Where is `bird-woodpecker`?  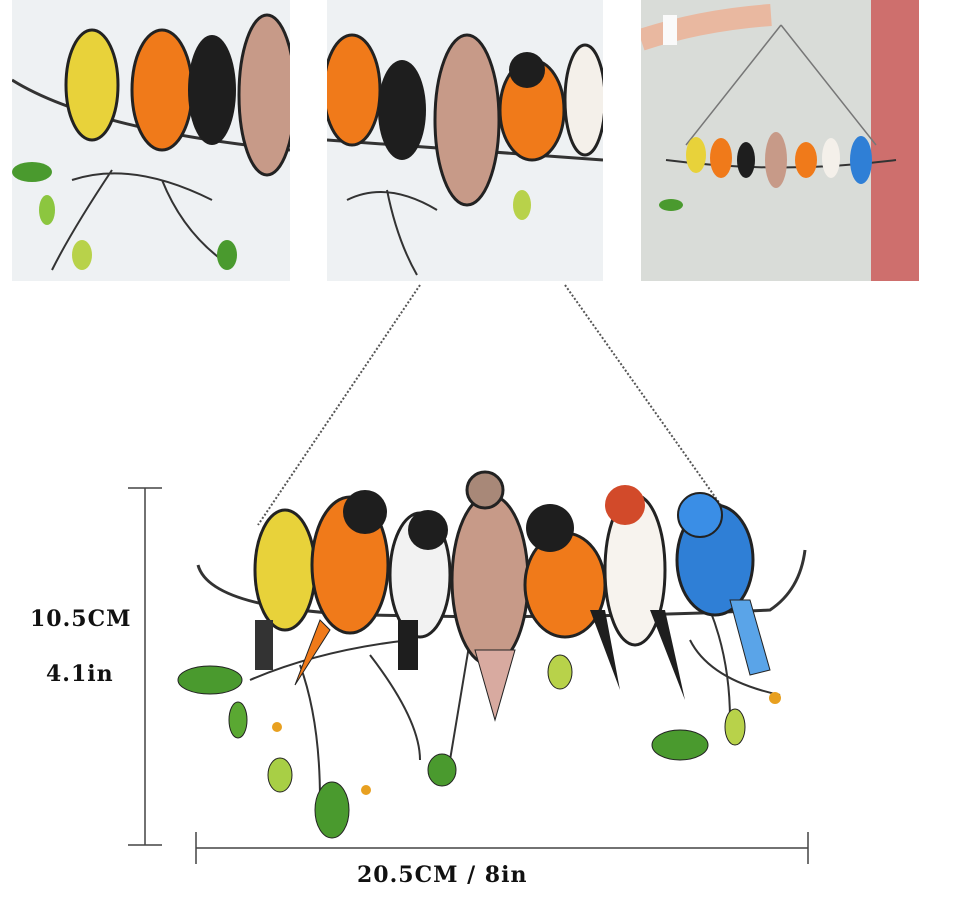
bird-woodpecker is located at coordinates (644, 592).